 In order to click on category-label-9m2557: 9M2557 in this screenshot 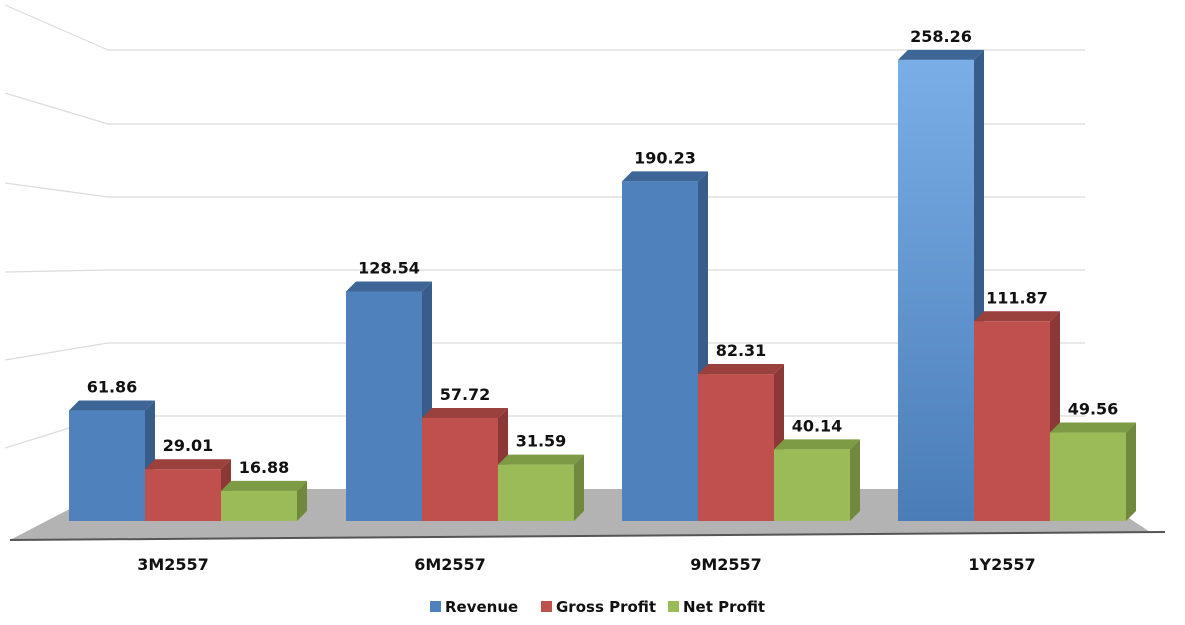, I will do `click(726, 564)`.